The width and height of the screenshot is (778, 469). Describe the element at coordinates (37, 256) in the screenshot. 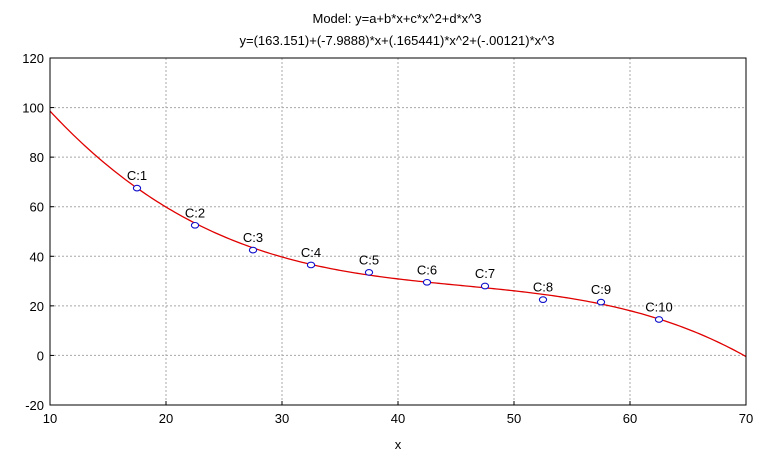

I see `y-tick-label: 40` at that location.